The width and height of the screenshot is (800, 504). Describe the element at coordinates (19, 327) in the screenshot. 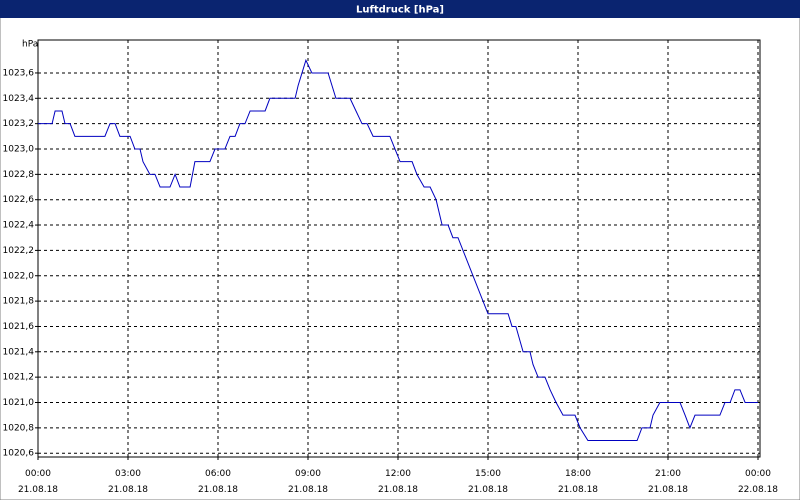

I see `y-tick-label: 1021,6` at that location.